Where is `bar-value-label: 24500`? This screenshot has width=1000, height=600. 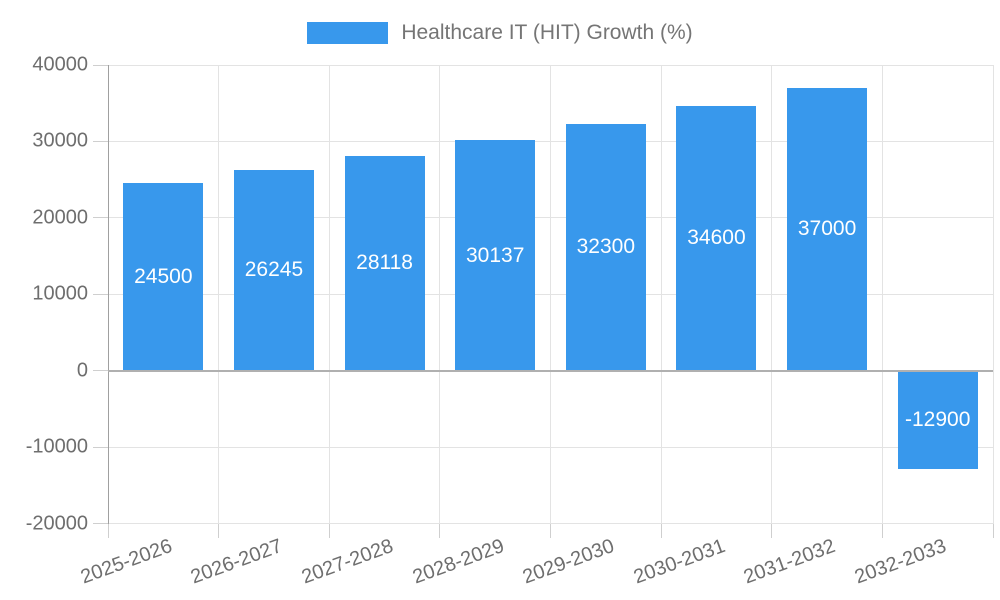 bar-value-label: 24500 is located at coordinates (163, 277).